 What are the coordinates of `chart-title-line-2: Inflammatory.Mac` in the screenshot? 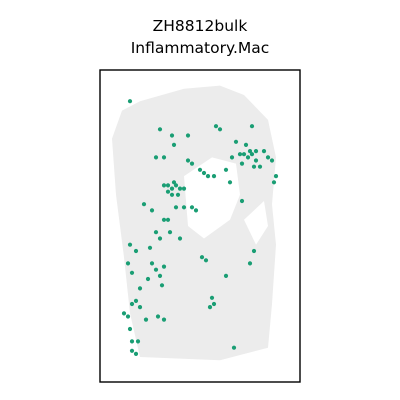 It's located at (200, 48).